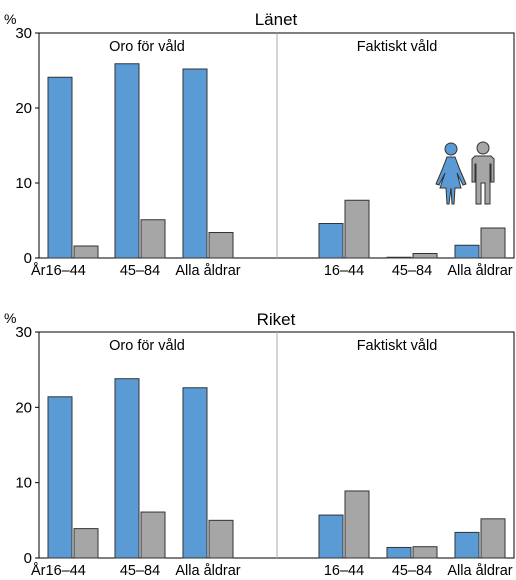 This screenshot has width=516, height=580. What do you see at coordinates (276, 19) in the screenshot?
I see `panel-title: Länet` at bounding box center [276, 19].